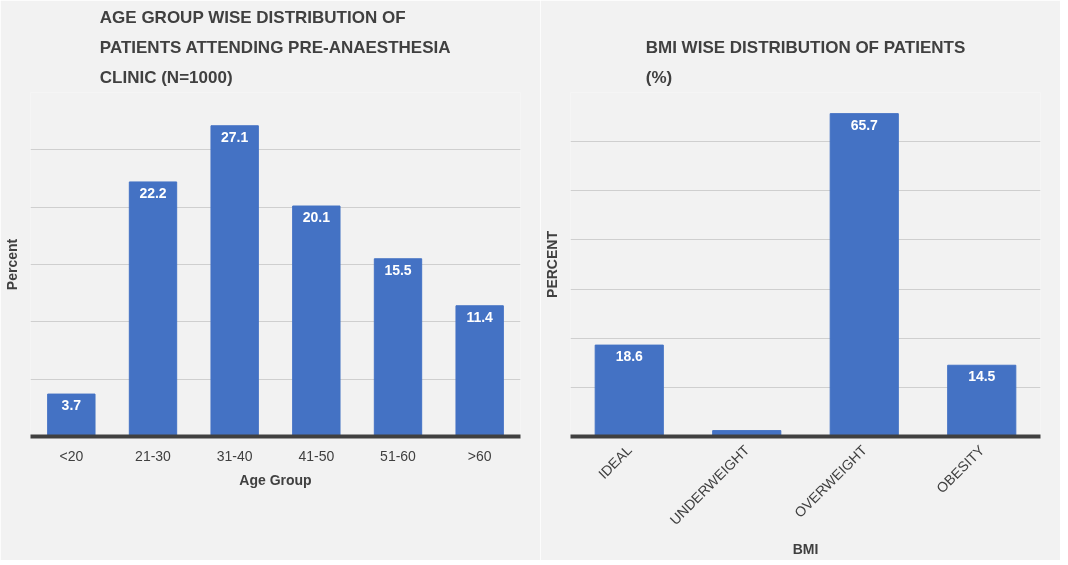 This screenshot has width=1068, height=565. What do you see at coordinates (153, 455) in the screenshot?
I see `x-tick-label: 21-30` at bounding box center [153, 455].